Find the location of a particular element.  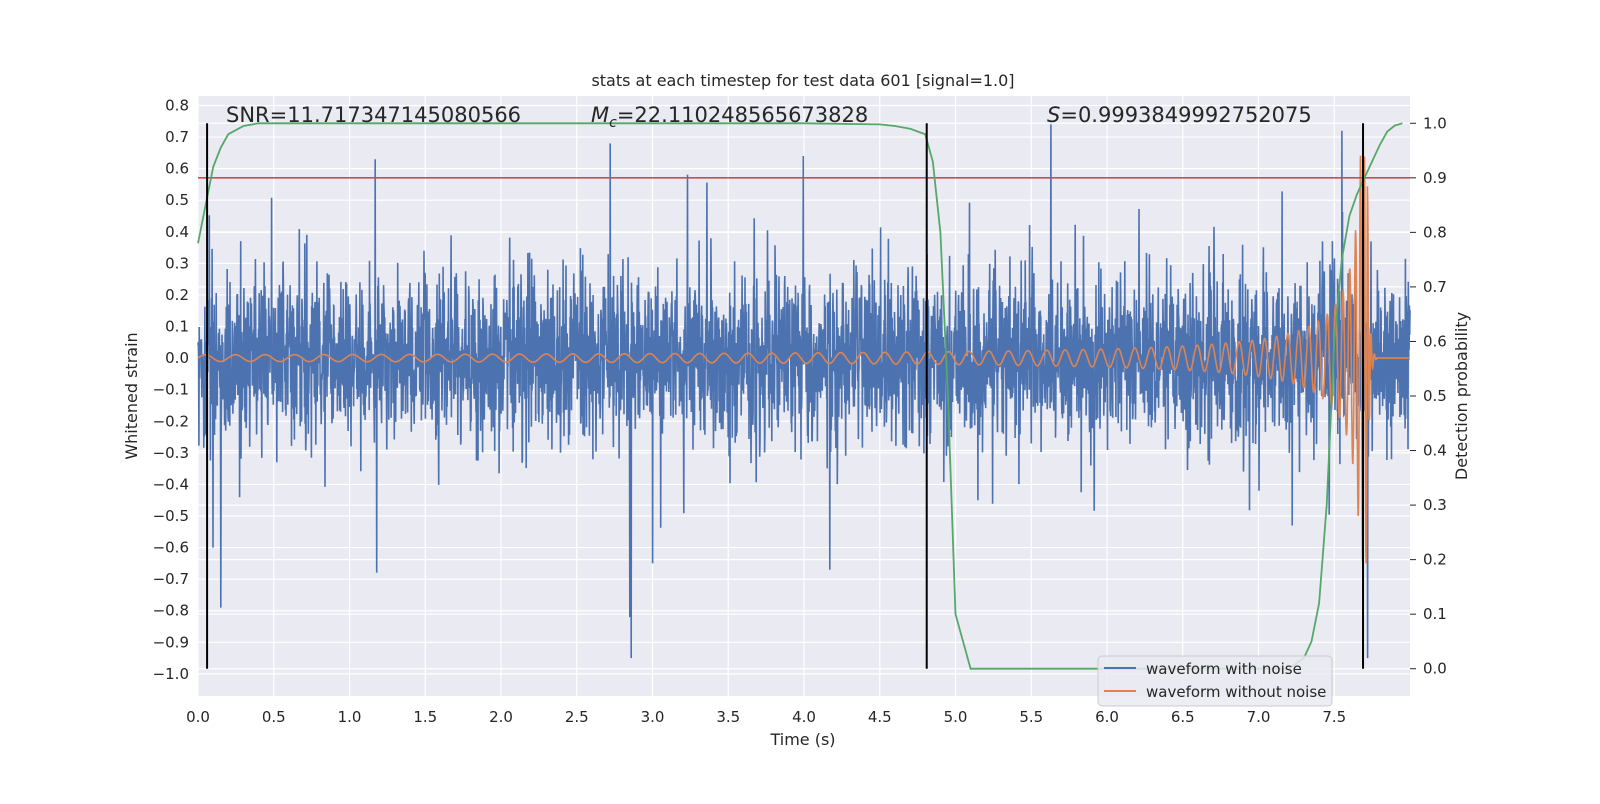

y-left-tick-label: −0.1 is located at coordinates (171, 390).